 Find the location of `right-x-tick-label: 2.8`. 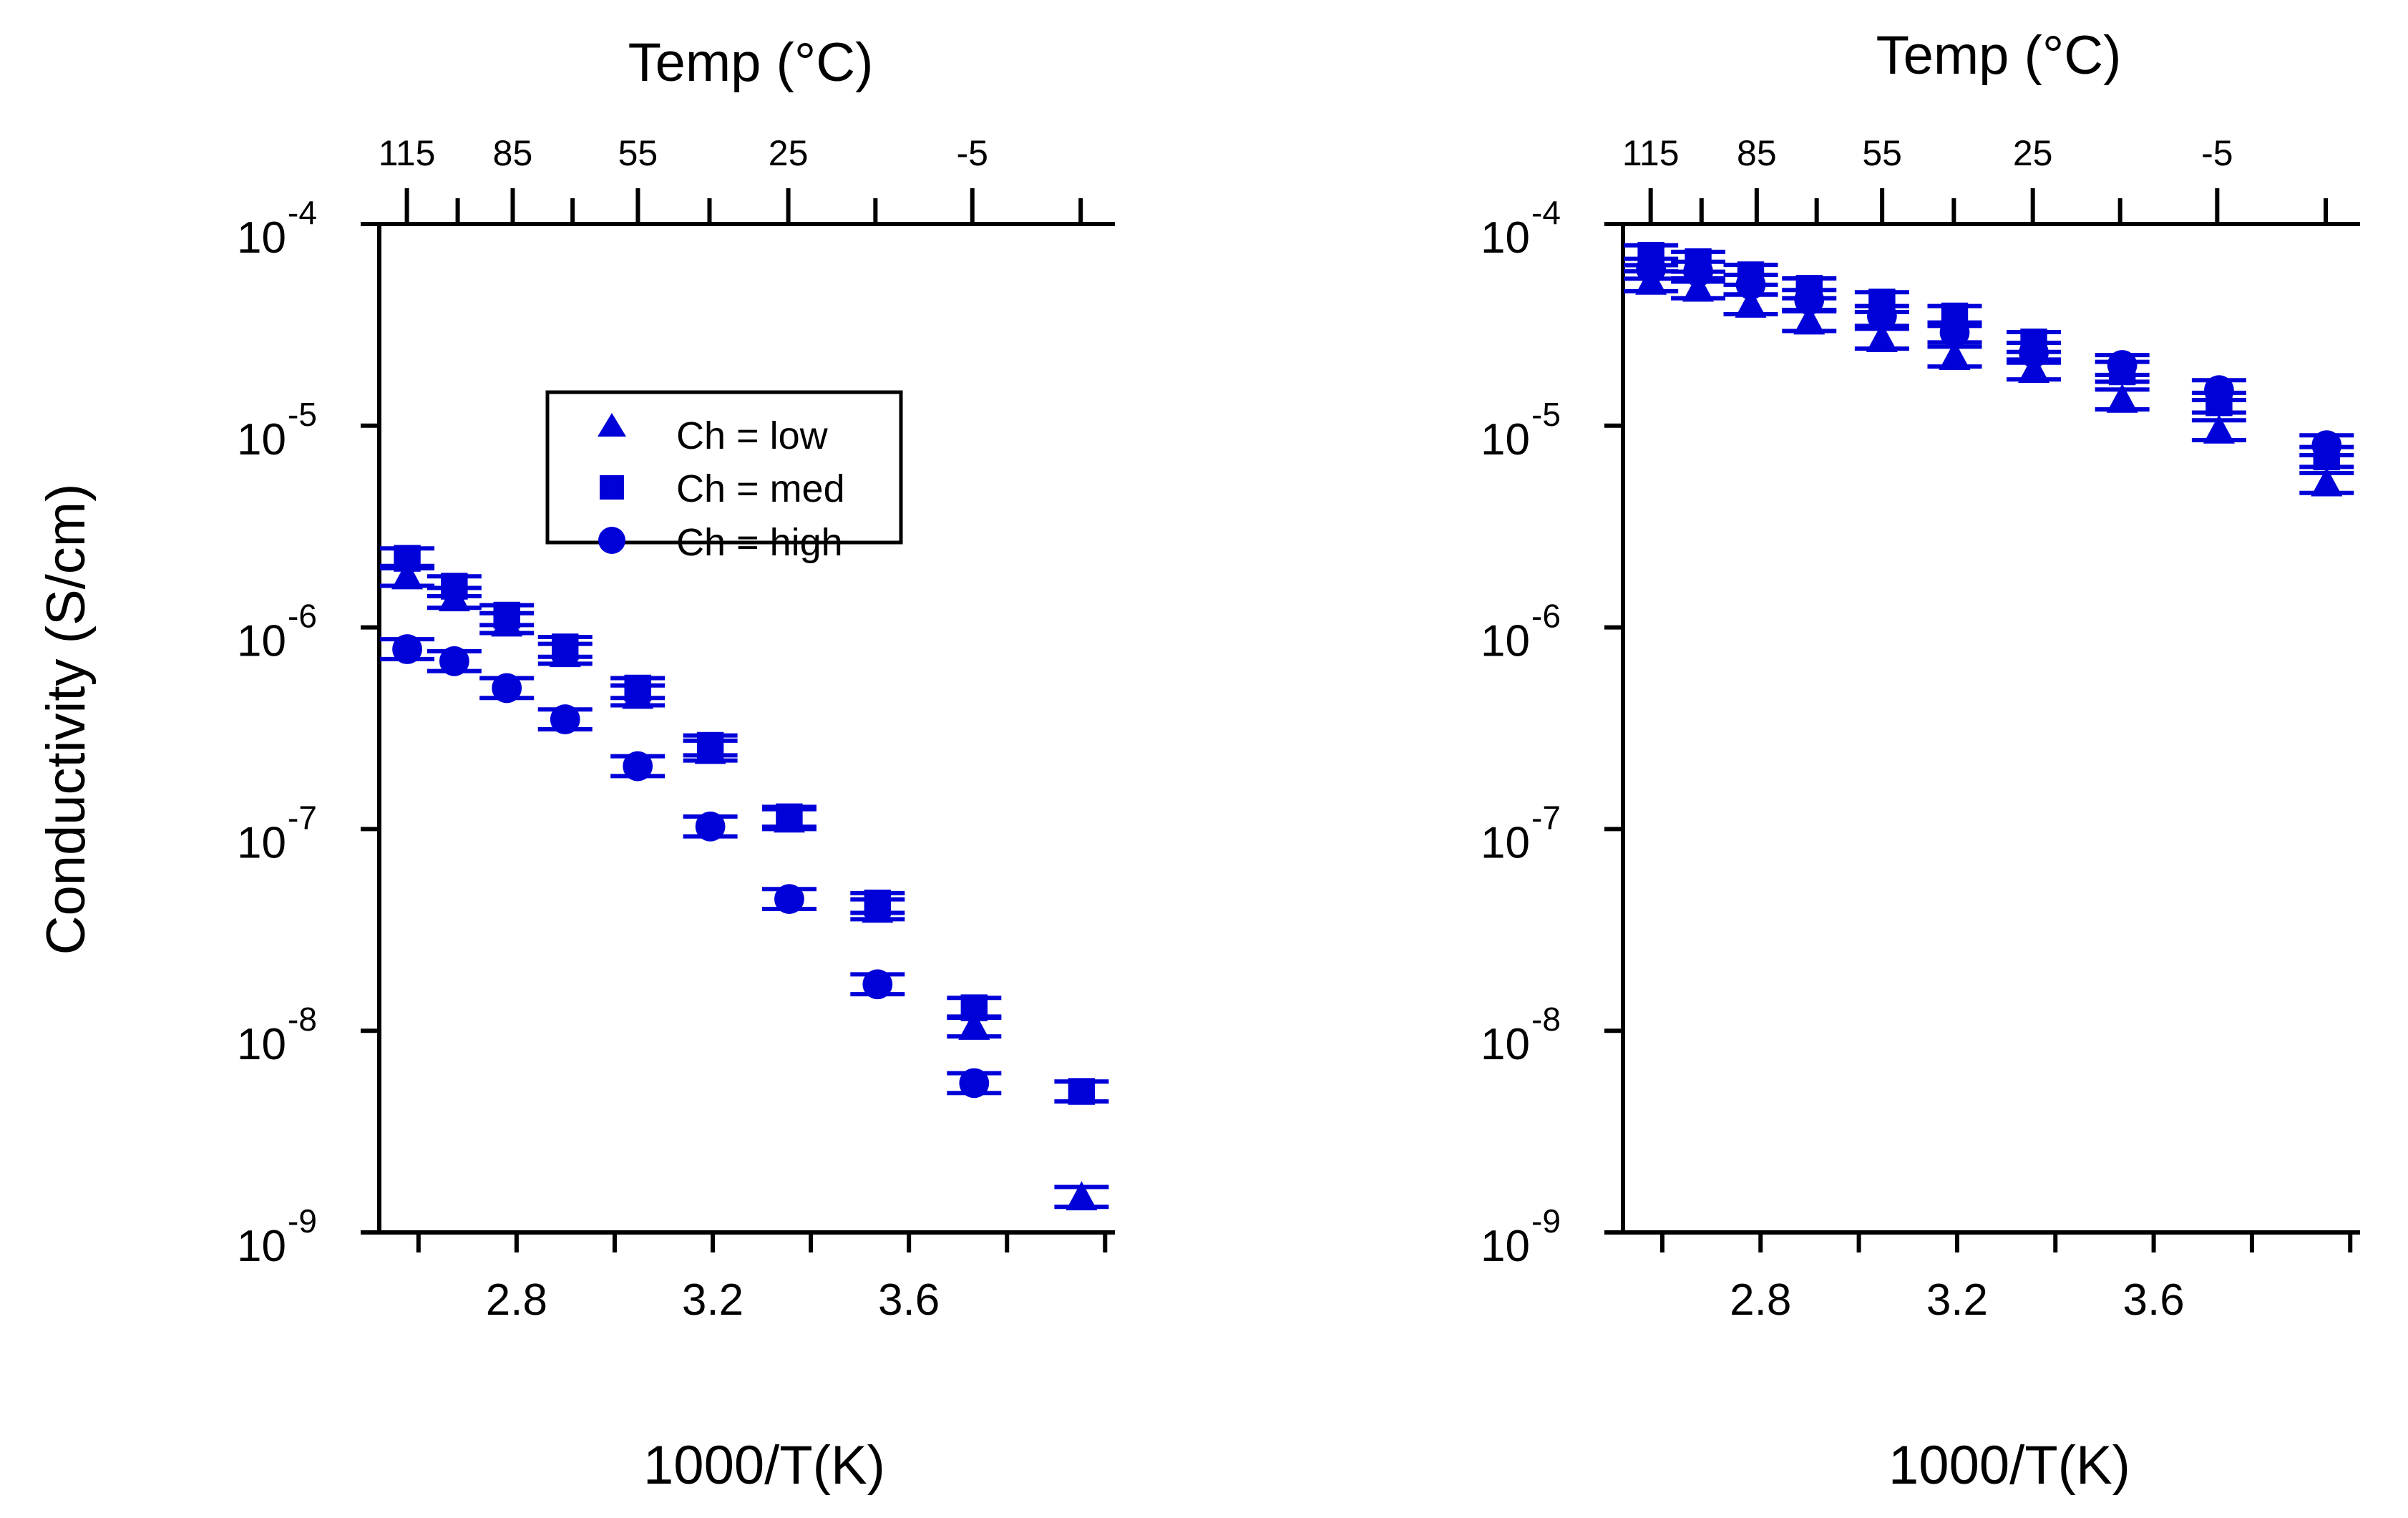

right-x-tick-label: 2.8 is located at coordinates (1760, 1300).